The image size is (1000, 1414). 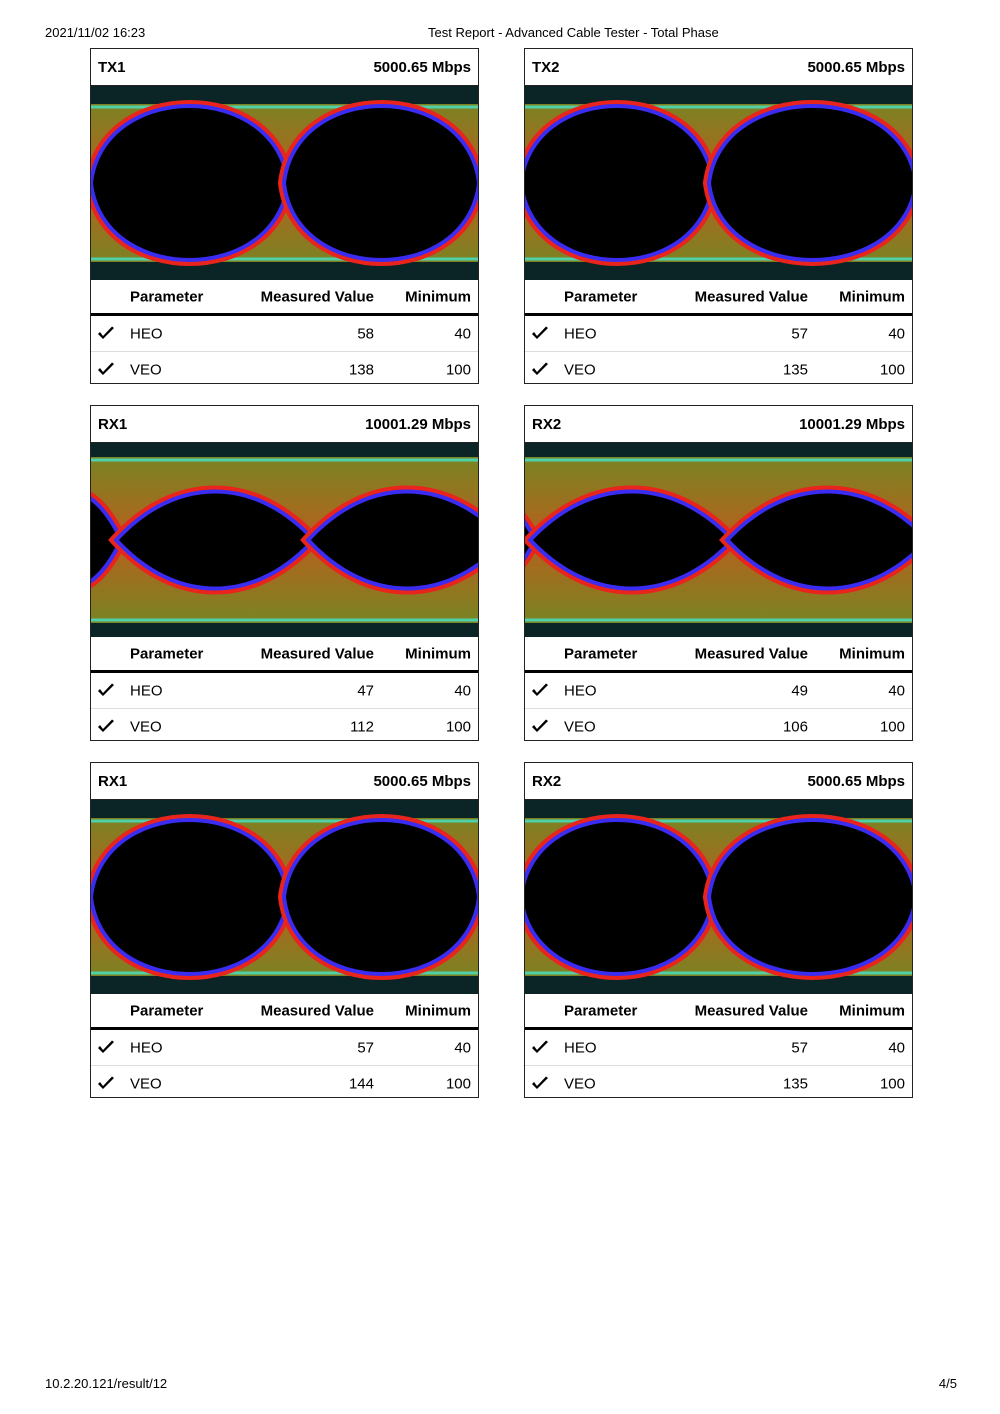 What do you see at coordinates (362, 726) in the screenshot?
I see `cell: 112` at bounding box center [362, 726].